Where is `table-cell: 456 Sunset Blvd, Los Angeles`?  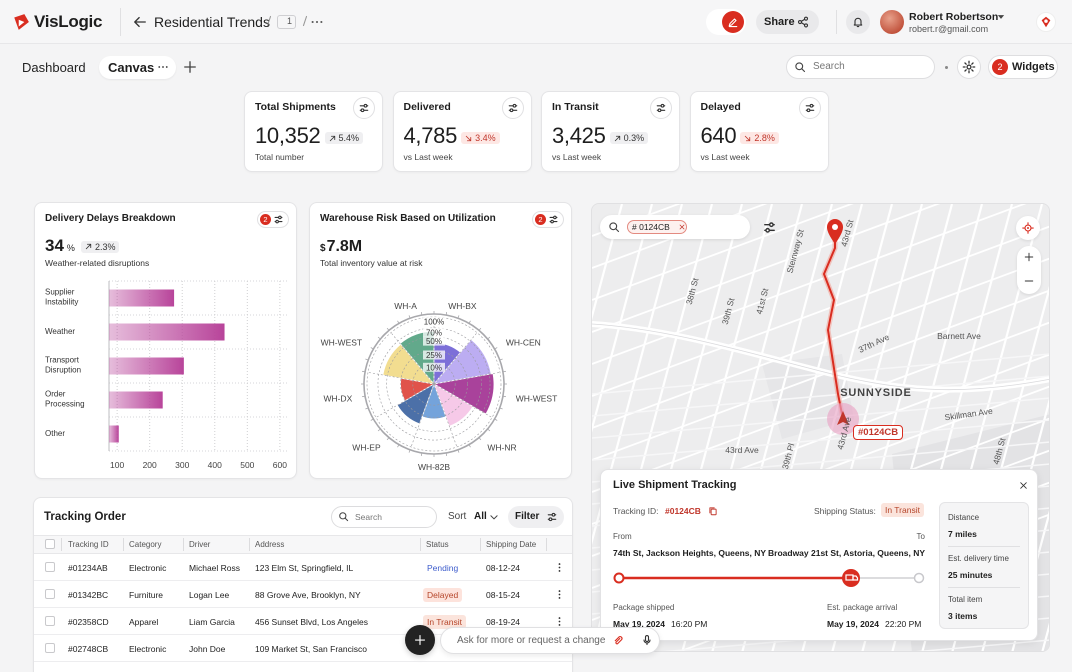
table-cell: 456 Sunset Blvd, Los Angeles is located at coordinates (311, 622).